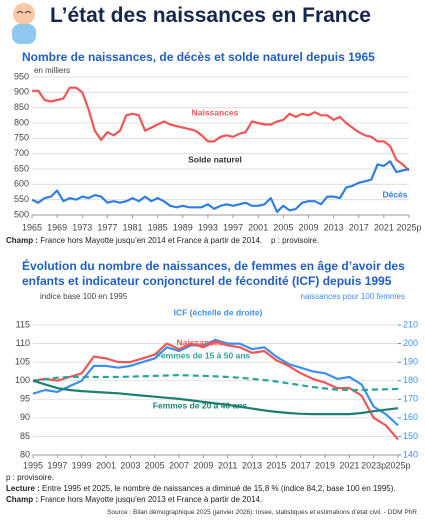 The width and height of the screenshot is (425, 520). Describe the element at coordinates (23, 343) in the screenshot. I see `y-tick-label: 110` at that location.